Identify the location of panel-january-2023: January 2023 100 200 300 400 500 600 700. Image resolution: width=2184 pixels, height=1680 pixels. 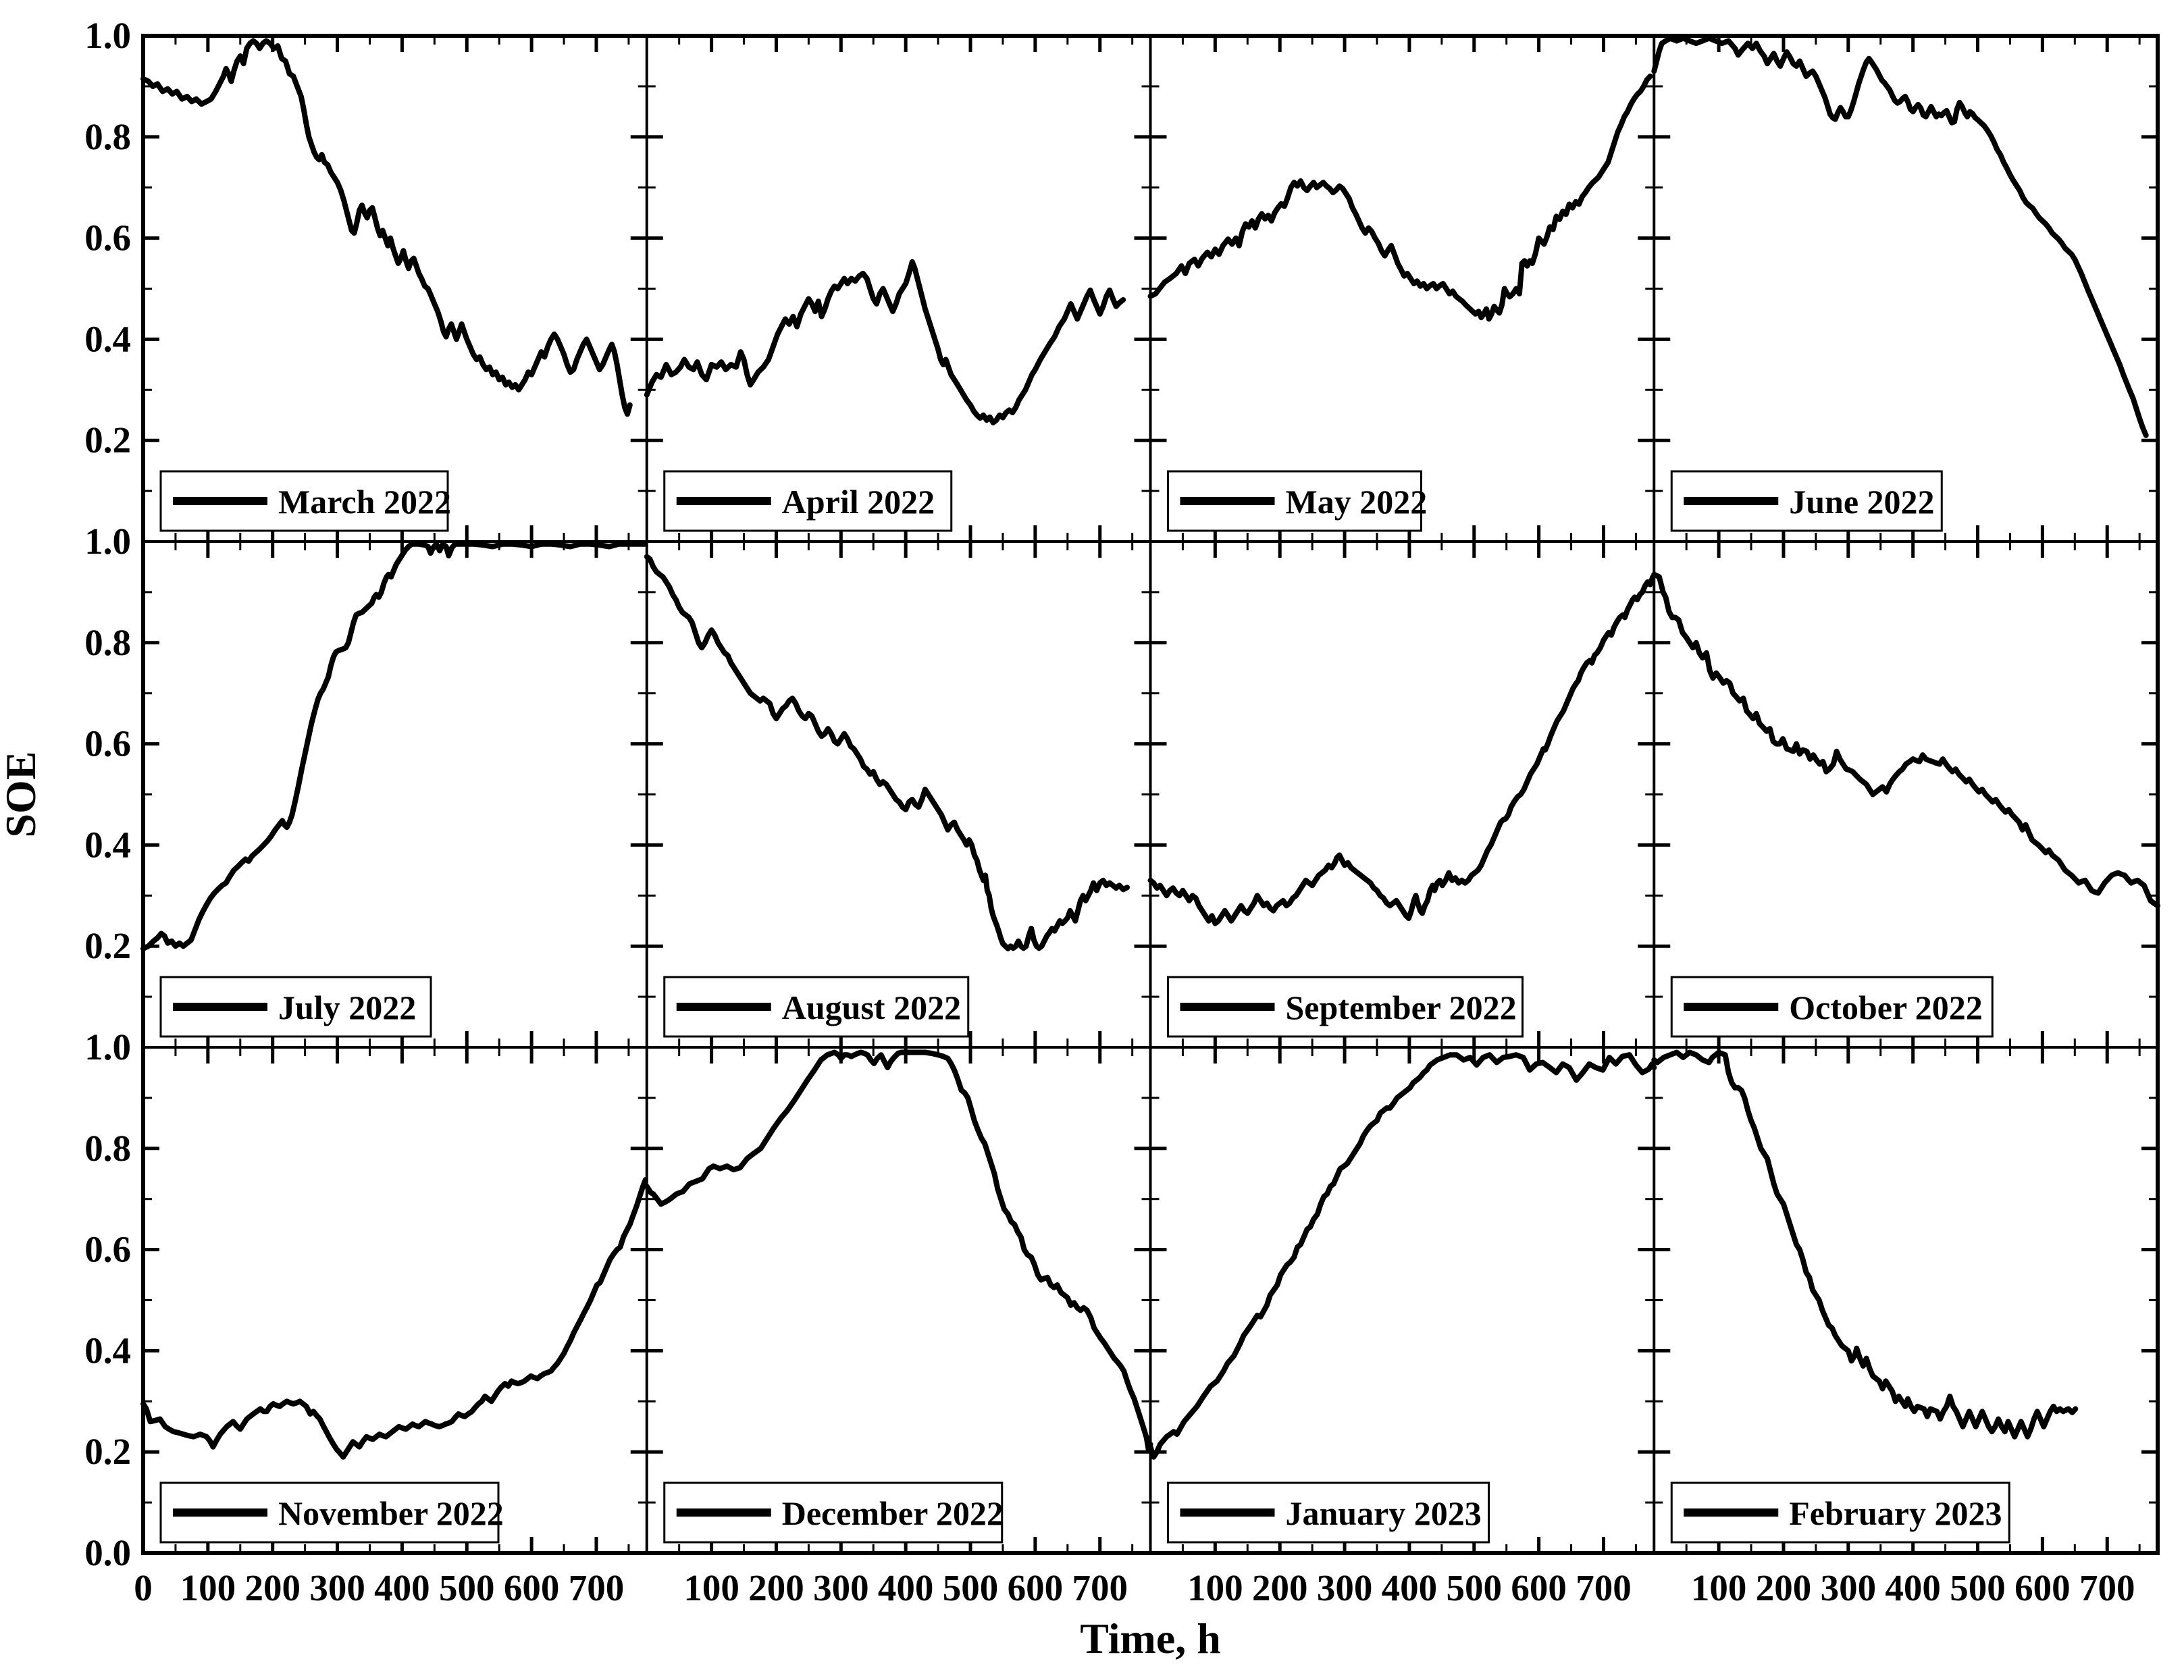
(1402, 1327).